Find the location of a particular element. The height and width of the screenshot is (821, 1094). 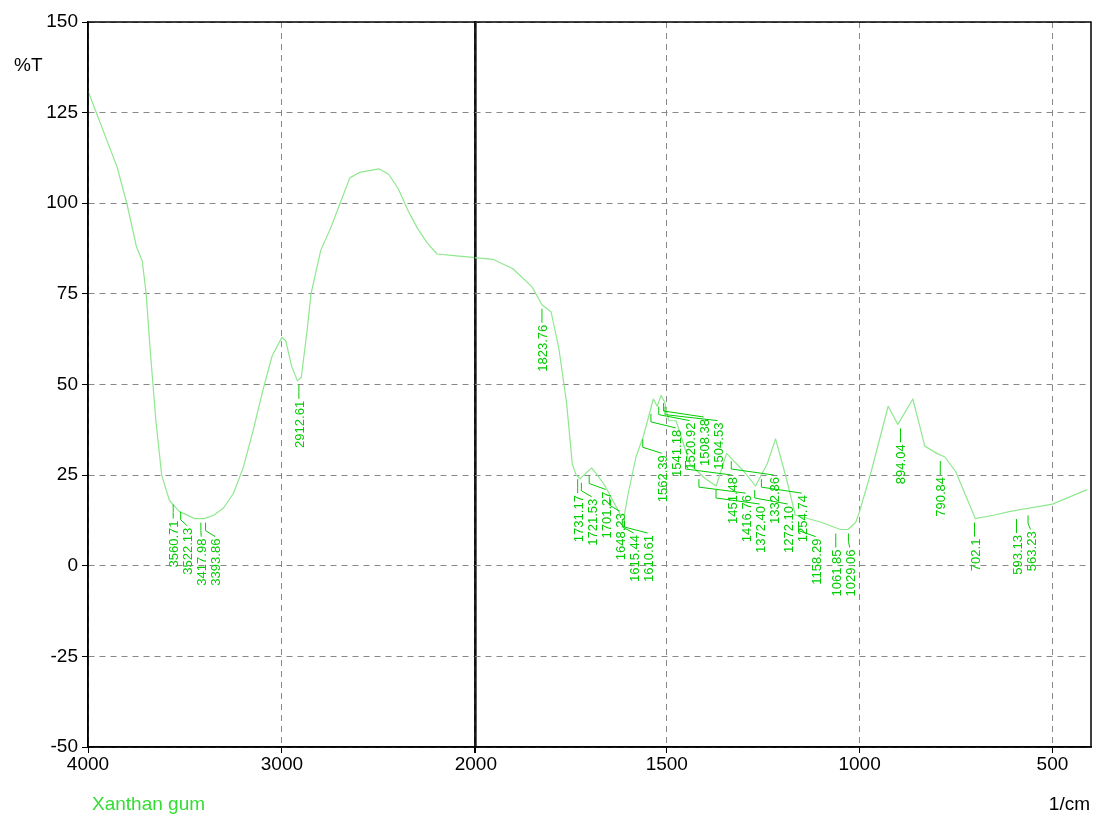

y-tick-label: 50 is located at coordinates (67, 383).